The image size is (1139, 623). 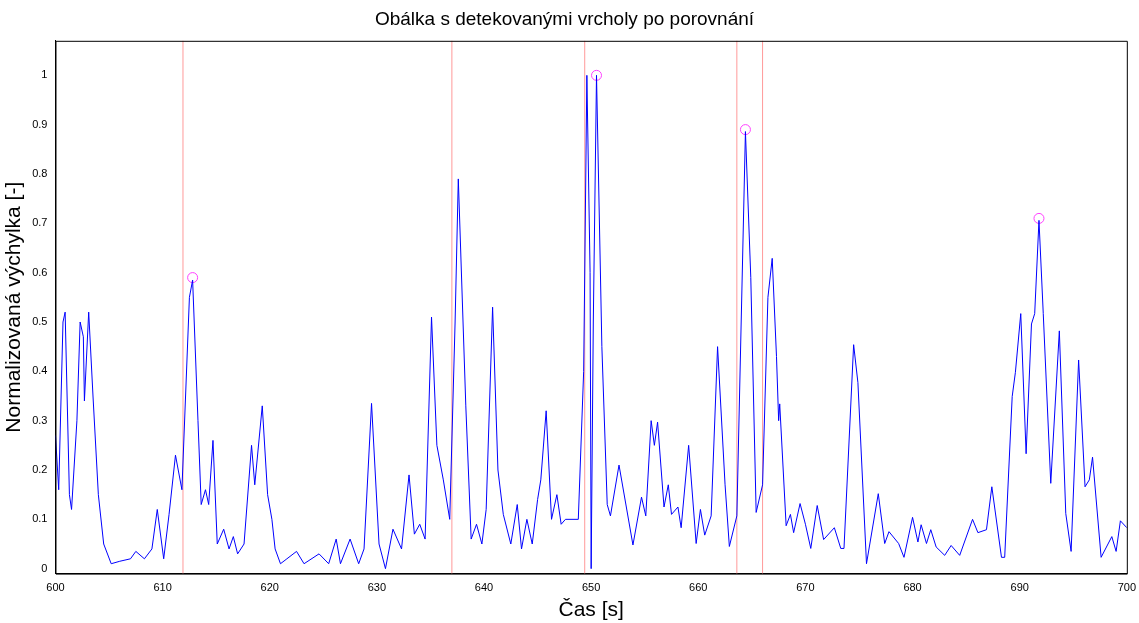 What do you see at coordinates (1019, 587) in the screenshot?
I see `x-tick-label: 690` at bounding box center [1019, 587].